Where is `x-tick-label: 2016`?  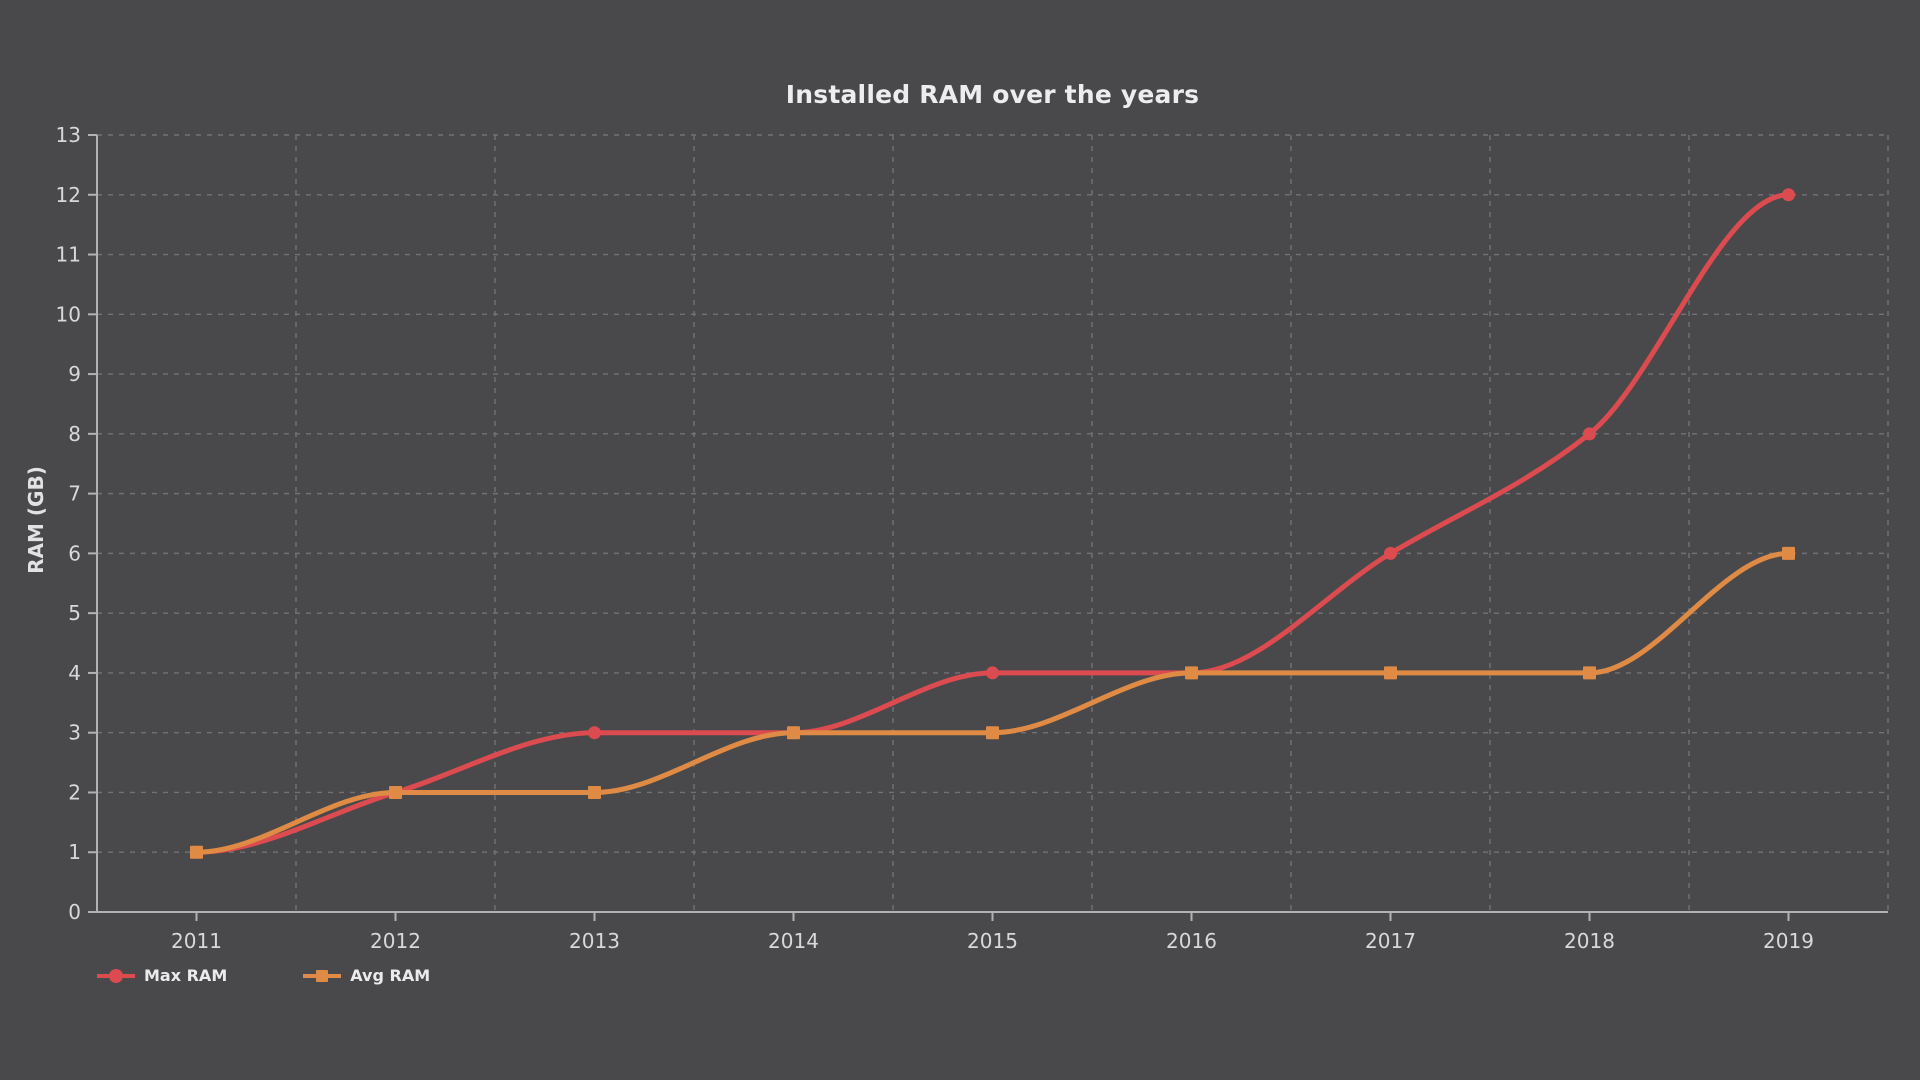
x-tick-label: 2016 is located at coordinates (1191, 941).